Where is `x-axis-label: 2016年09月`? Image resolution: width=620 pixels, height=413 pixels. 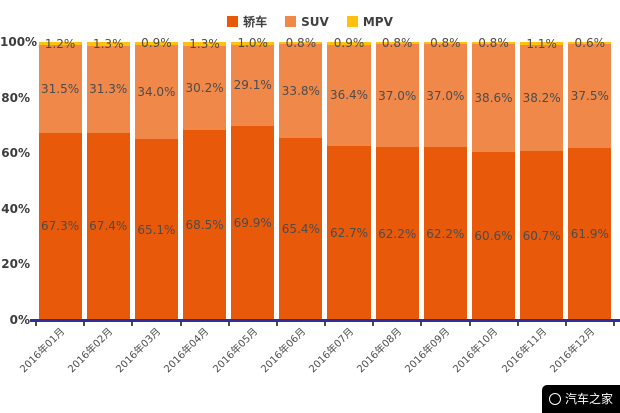
x-axis-label: 2016年09月 is located at coordinates (428, 351).